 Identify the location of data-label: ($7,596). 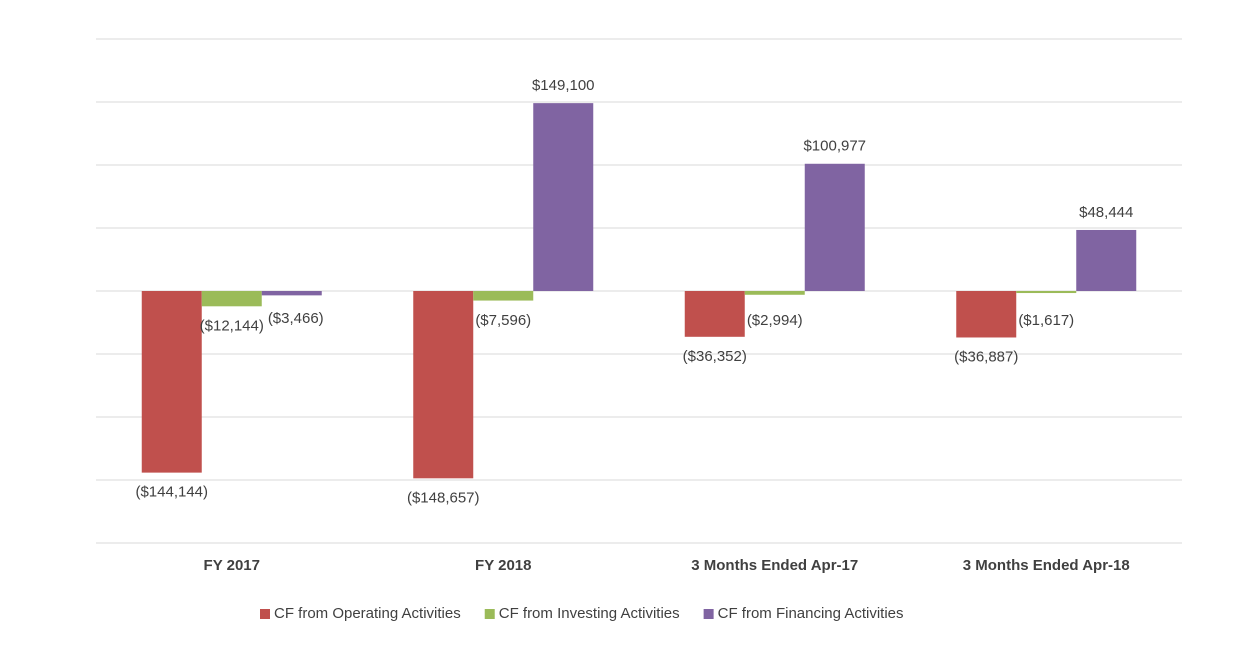
(503, 320).